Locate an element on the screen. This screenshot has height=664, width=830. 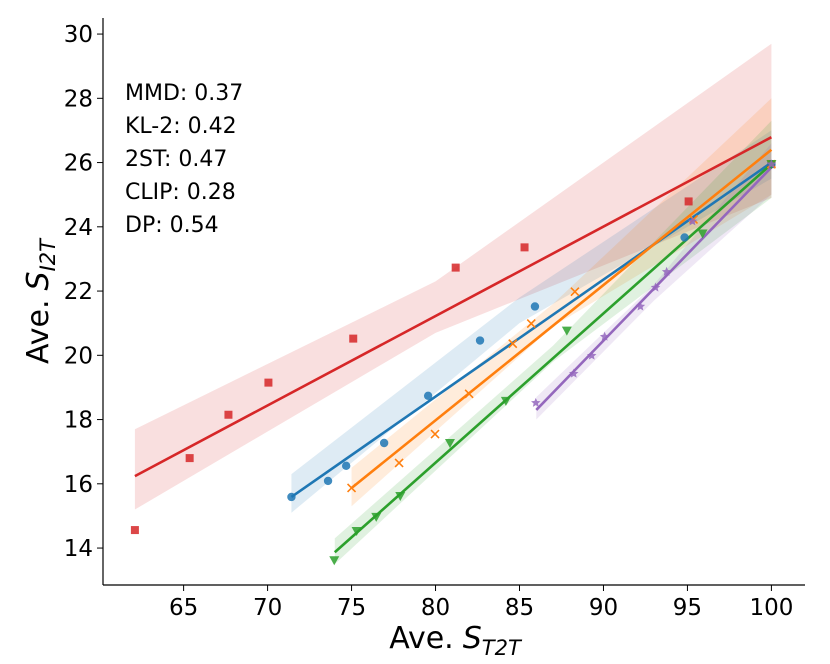
x-tick-label: 85 is located at coordinates (519, 608).